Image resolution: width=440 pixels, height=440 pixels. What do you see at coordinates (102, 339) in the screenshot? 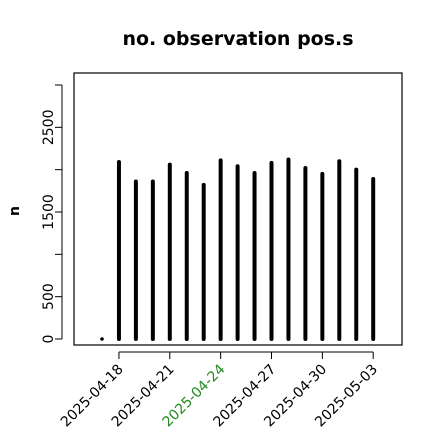
I see `bar` at bounding box center [102, 339].